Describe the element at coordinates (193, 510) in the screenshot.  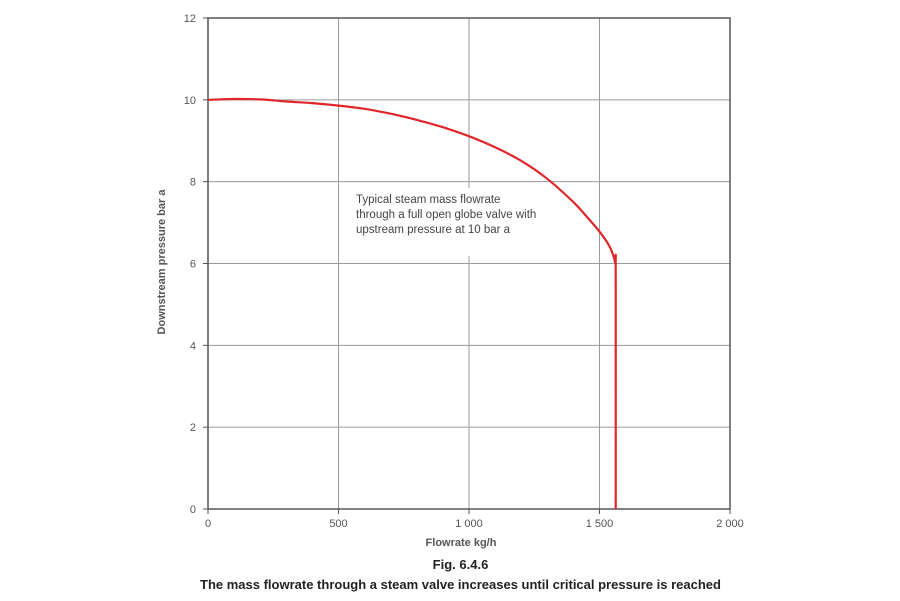
I see `y-tick-label: 0` at that location.